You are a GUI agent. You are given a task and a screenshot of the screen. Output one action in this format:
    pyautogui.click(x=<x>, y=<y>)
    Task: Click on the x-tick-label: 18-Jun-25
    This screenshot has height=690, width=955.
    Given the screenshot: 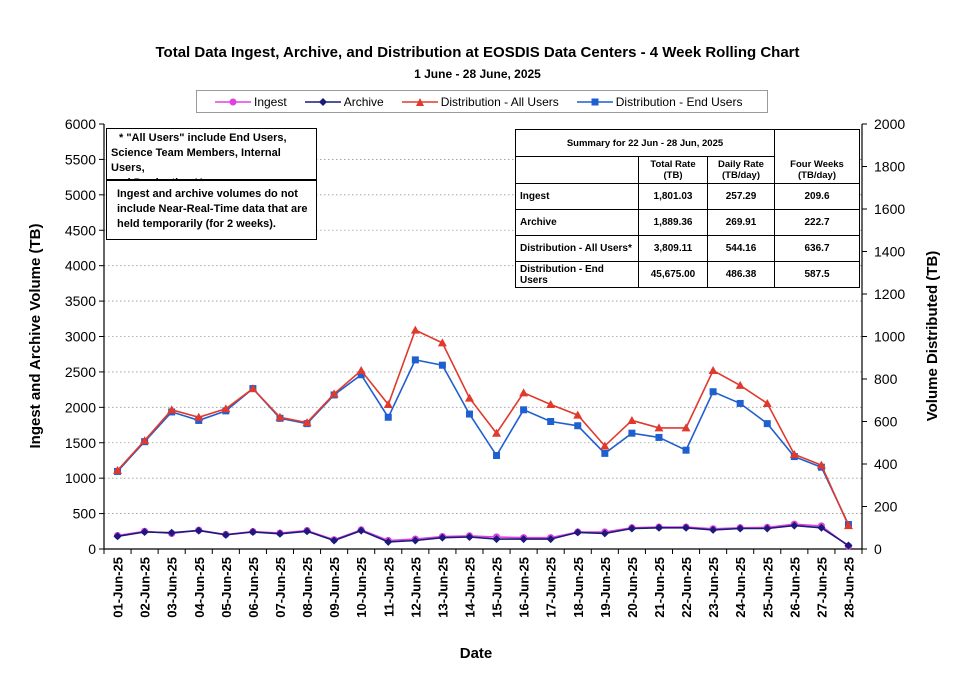 What is the action you would take?
    pyautogui.click(x=578, y=587)
    